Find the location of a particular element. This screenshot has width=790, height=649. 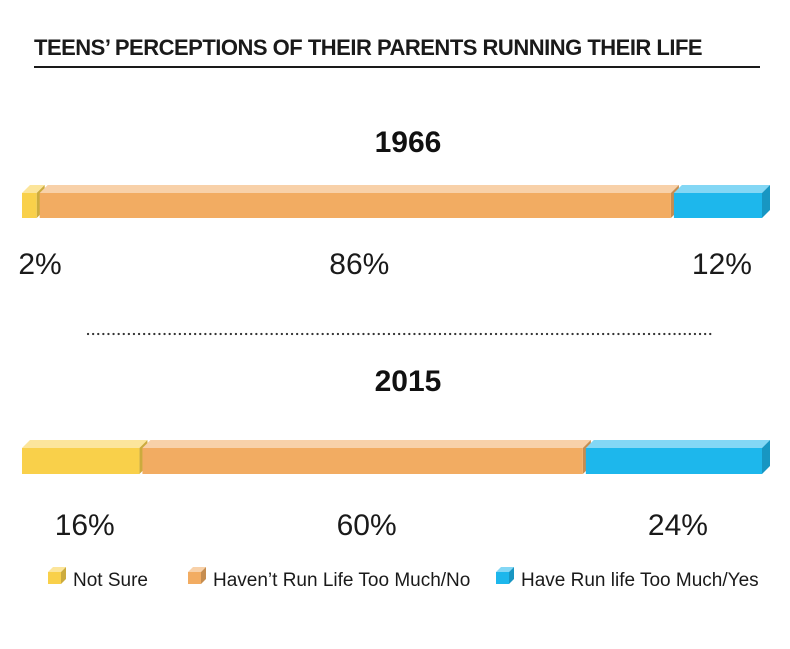

data-label-2015-3: 24% is located at coordinates (678, 525).